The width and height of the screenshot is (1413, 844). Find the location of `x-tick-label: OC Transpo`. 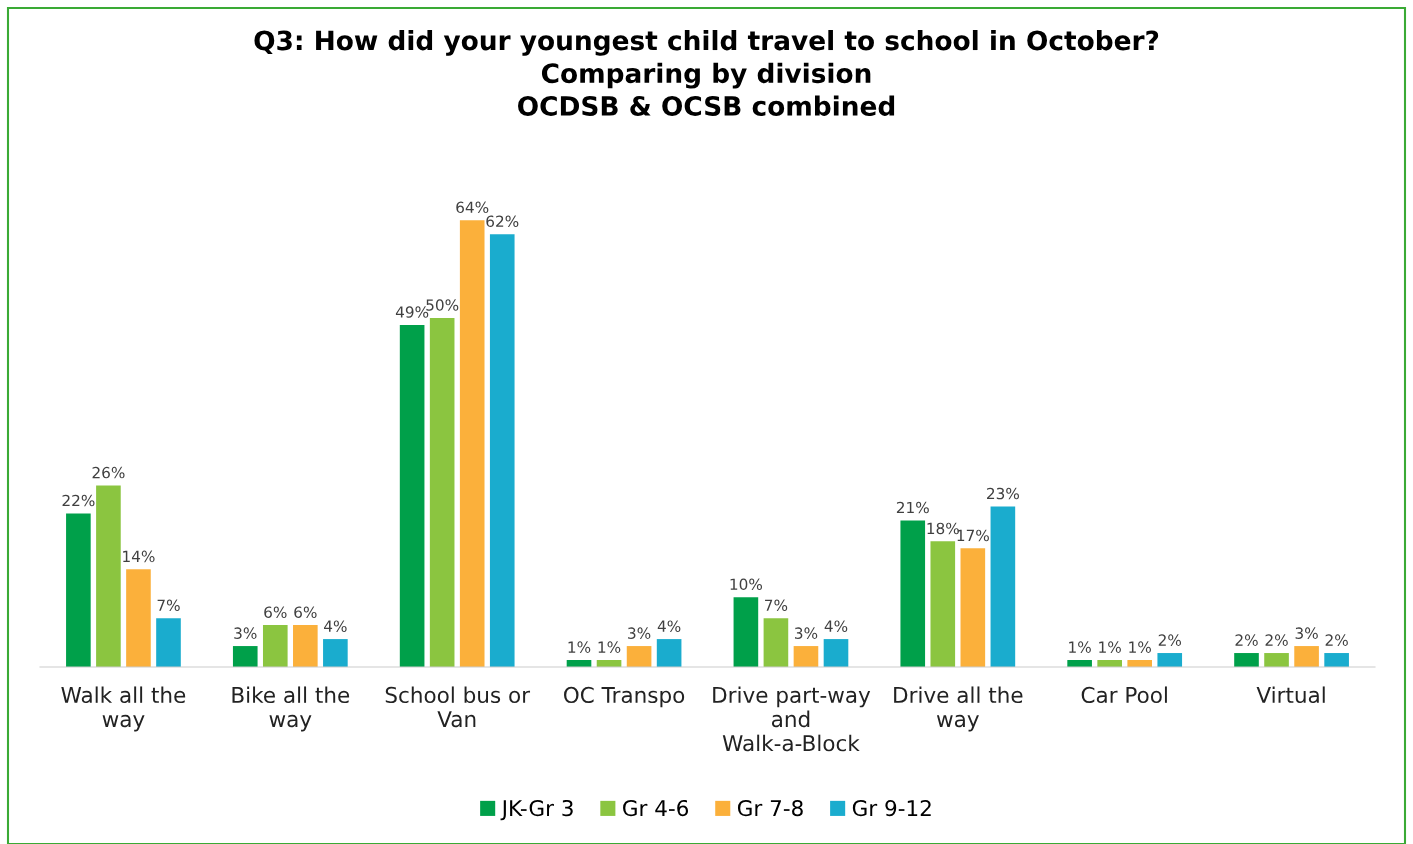

x-tick-label: OC Transpo is located at coordinates (624, 697).